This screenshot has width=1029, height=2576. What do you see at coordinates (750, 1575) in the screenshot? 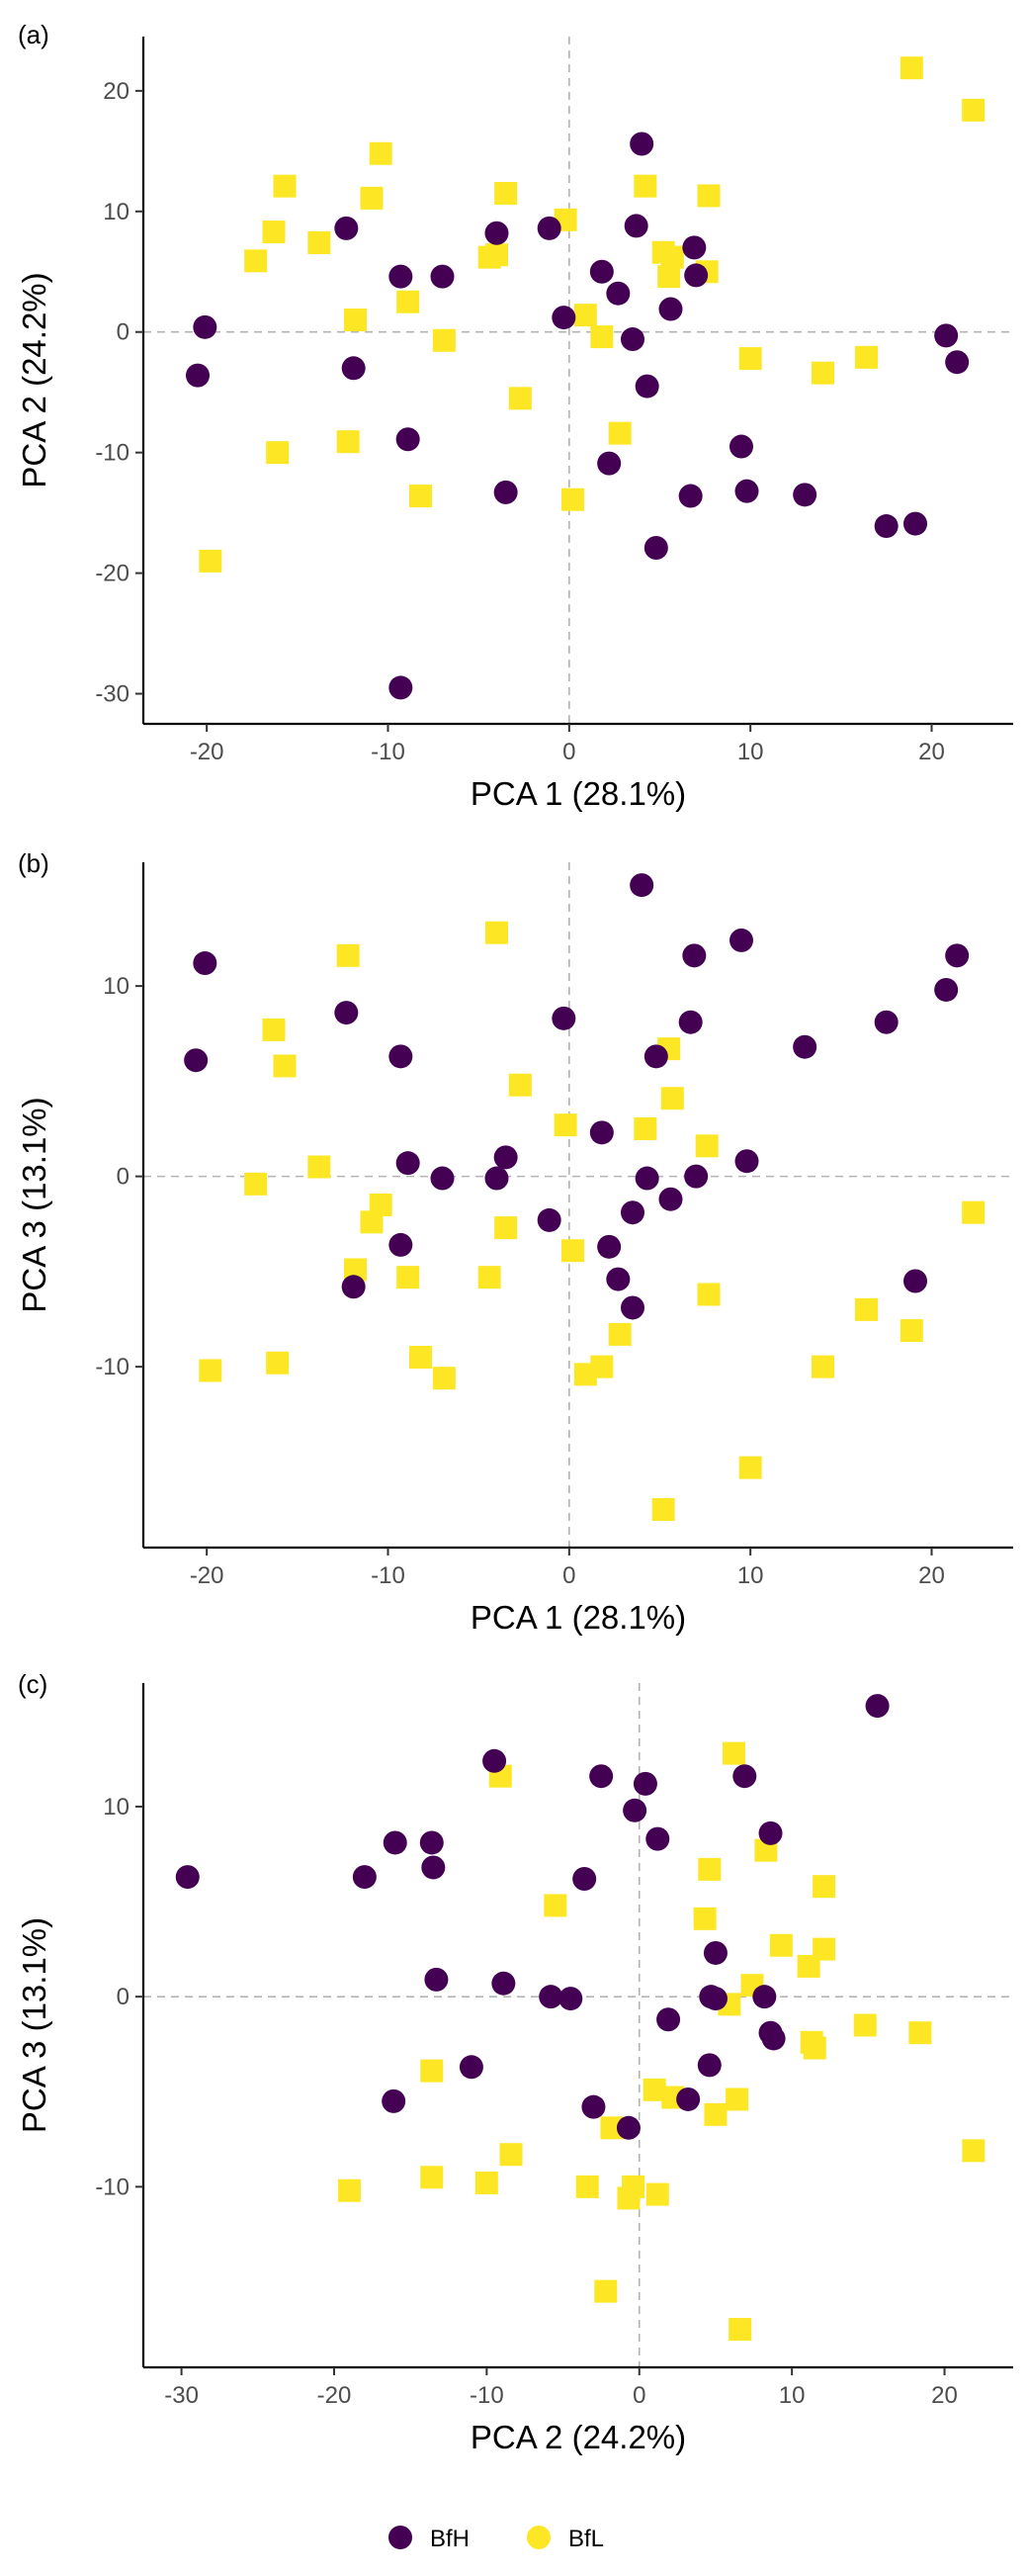
I see `x-tick-label: 10` at bounding box center [750, 1575].